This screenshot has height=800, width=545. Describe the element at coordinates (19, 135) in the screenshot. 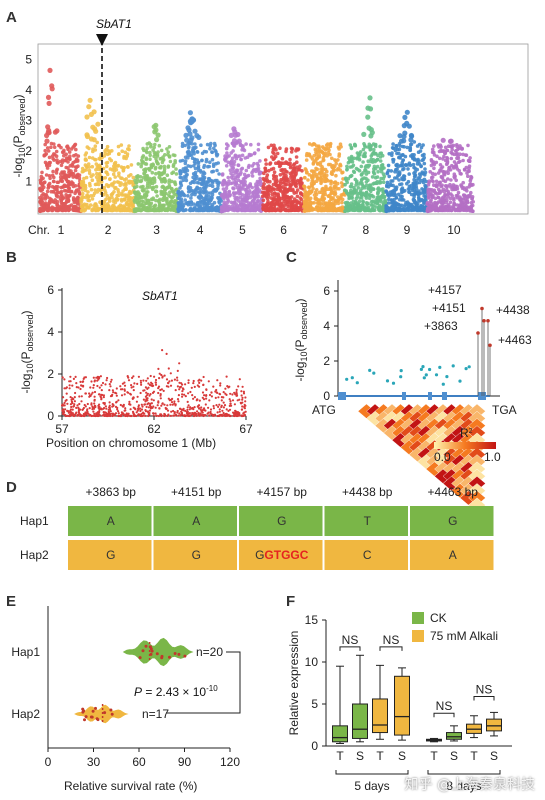

I see `panel-a-y-label: -log10(Pobserved)` at that location.